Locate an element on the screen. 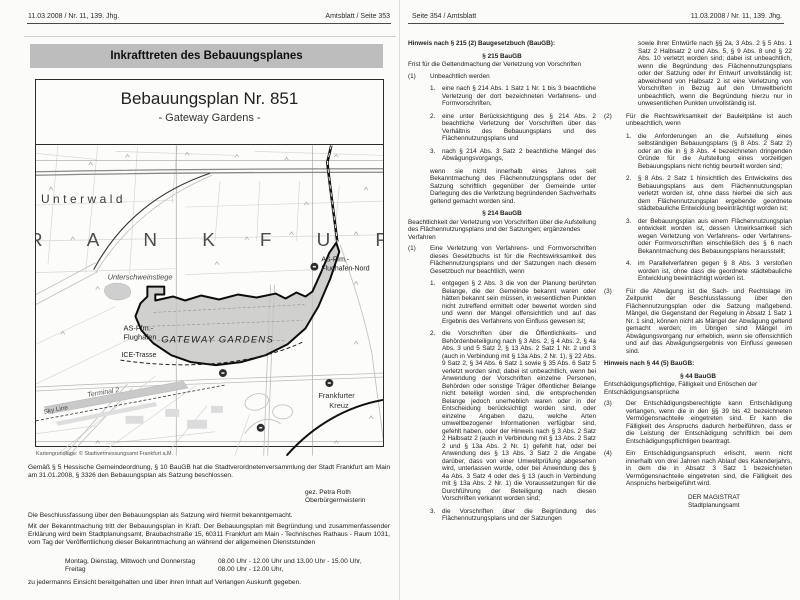  heading-214-baugb: § 214 BauGB is located at coordinates (502, 213).